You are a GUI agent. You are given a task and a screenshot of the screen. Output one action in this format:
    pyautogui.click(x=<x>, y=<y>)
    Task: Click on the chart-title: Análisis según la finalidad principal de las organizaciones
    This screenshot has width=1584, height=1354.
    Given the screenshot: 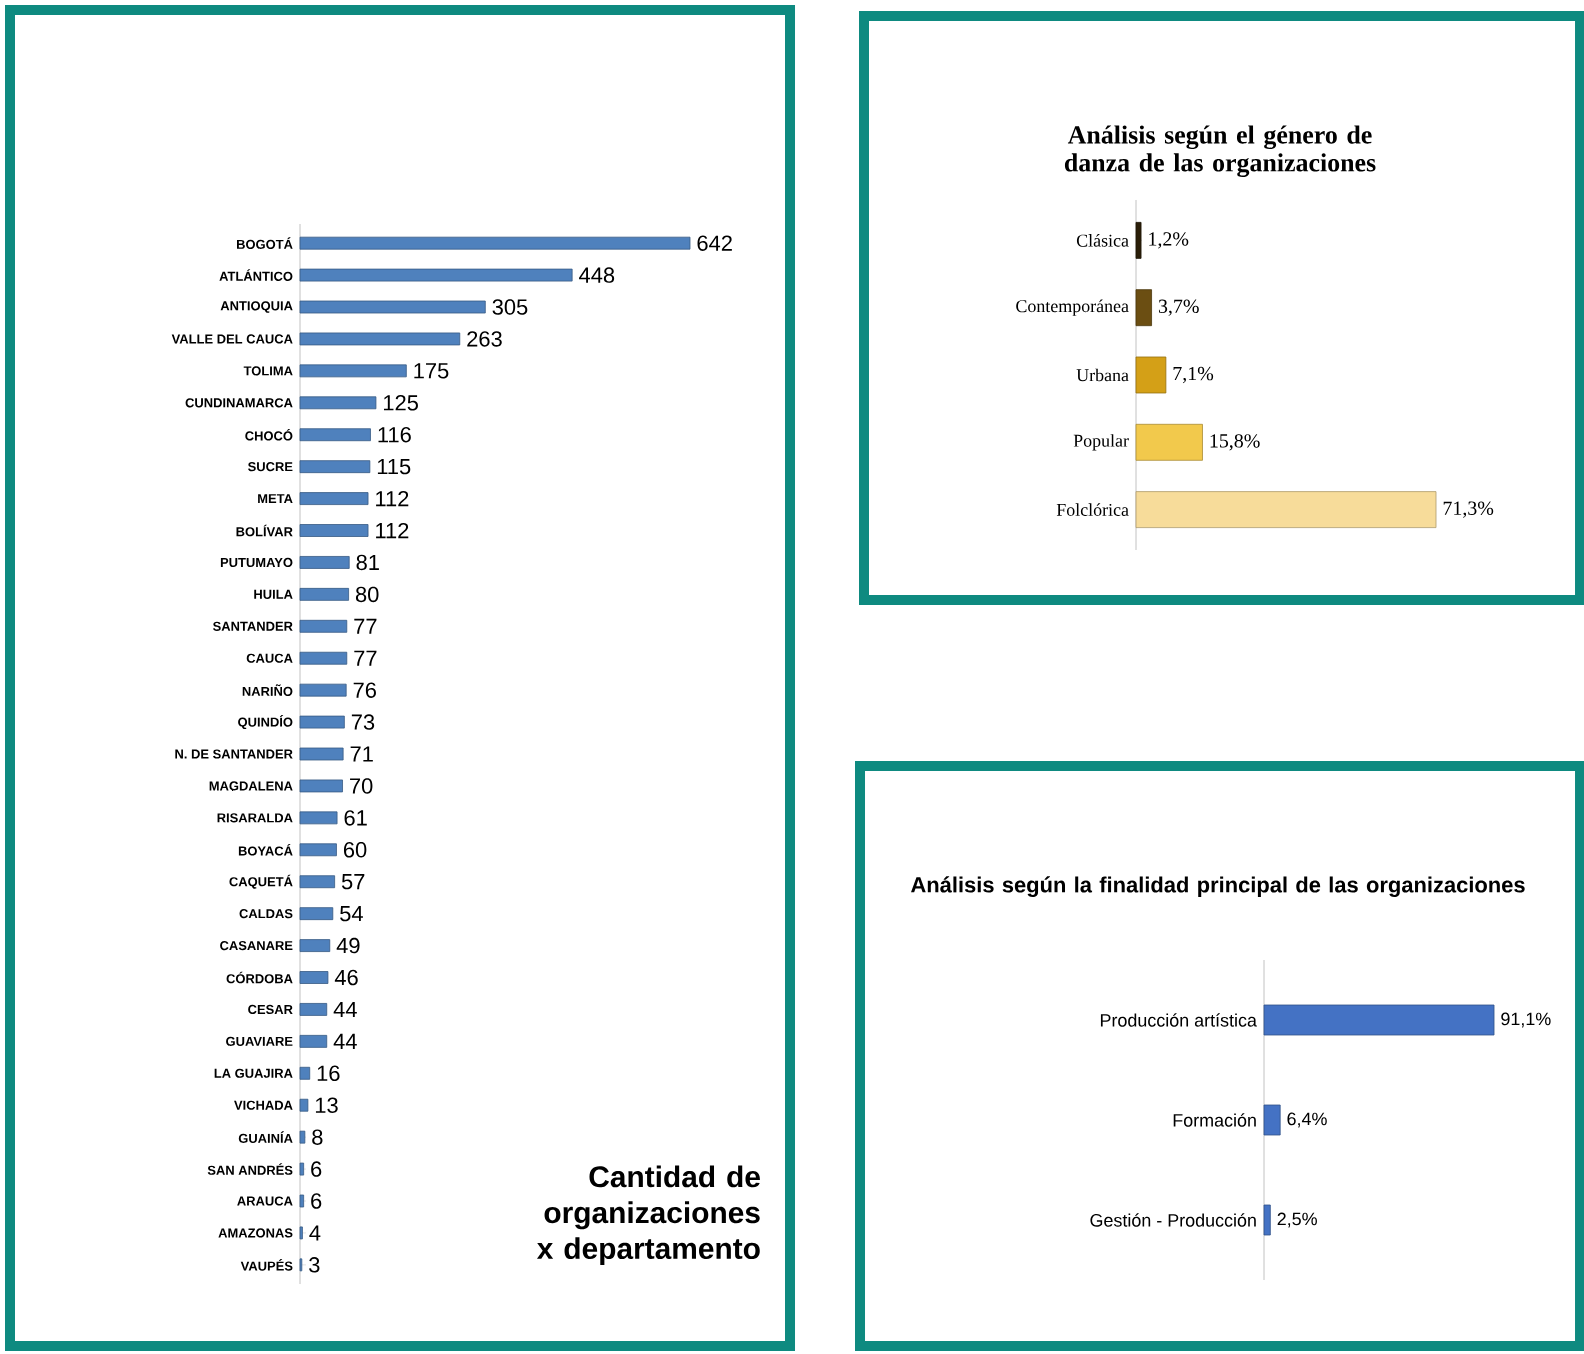 What is the action you would take?
    pyautogui.click(x=1218, y=887)
    